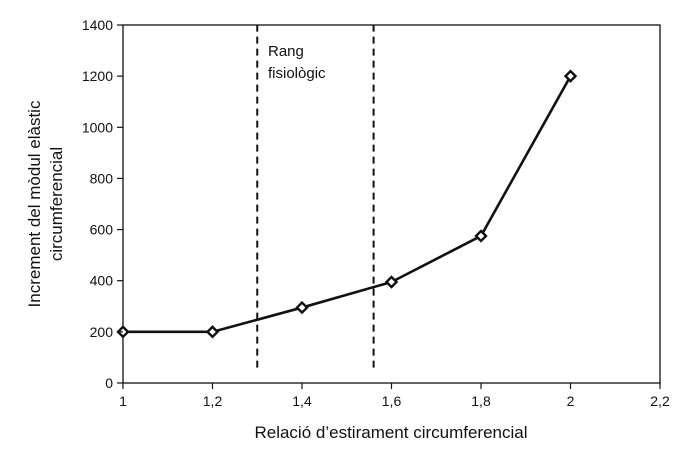 This screenshot has height=453, width=700. What do you see at coordinates (297, 73) in the screenshot?
I see `annotation-line-2: fisiològic` at bounding box center [297, 73].